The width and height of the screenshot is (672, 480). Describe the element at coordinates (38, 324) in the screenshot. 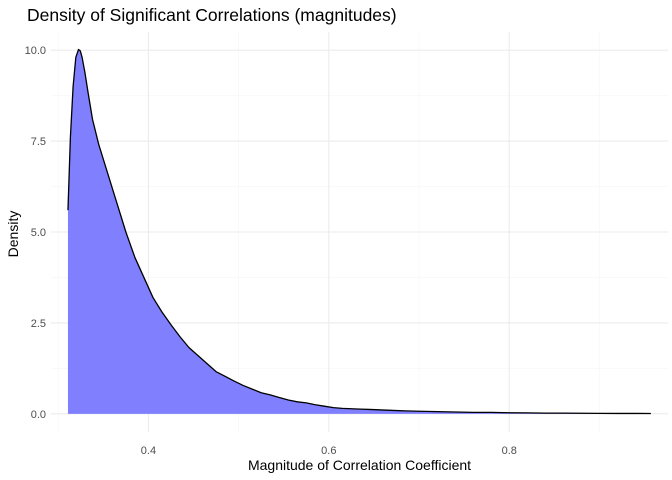

I see `y-tick-label: 2.5` at that location.